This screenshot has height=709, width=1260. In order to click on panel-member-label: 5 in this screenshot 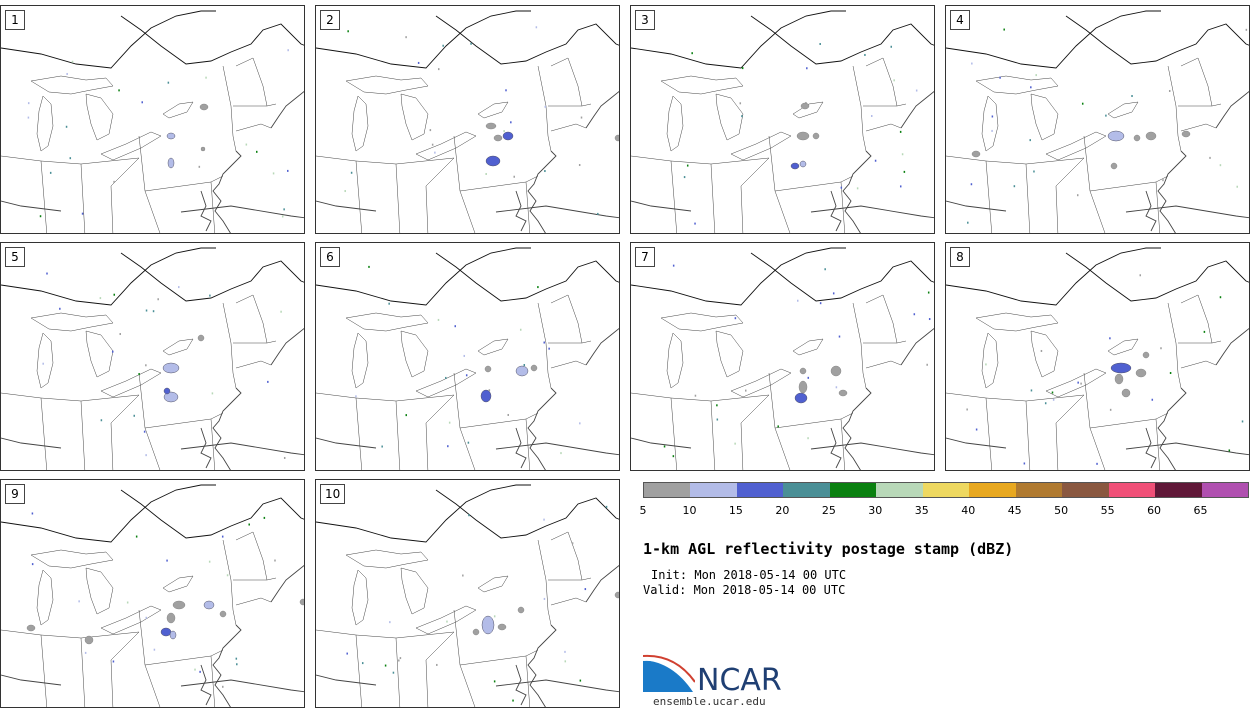, I will do `click(15, 257)`.